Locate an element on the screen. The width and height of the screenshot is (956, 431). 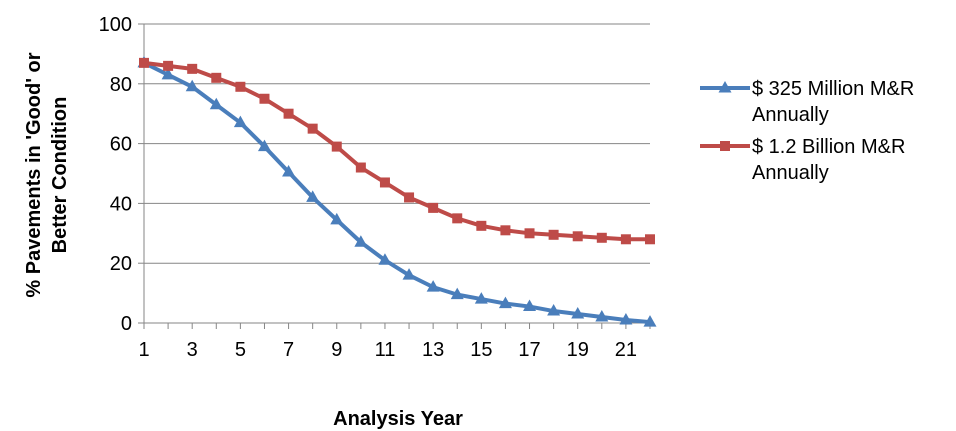
legend-label-325-million-line-1: $ 325 Million M&R is located at coordinates (833, 89).